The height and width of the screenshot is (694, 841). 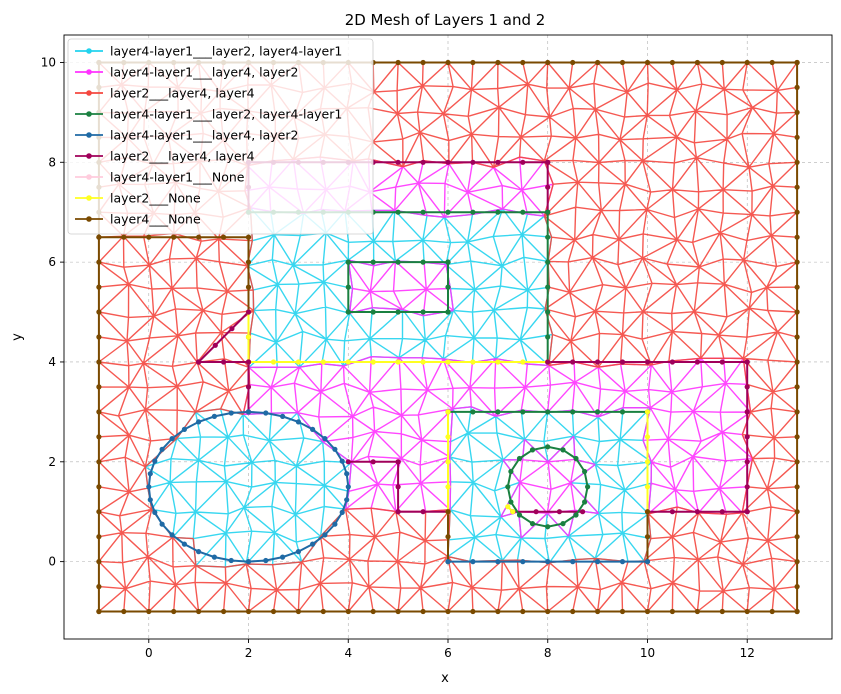 What do you see at coordinates (249, 653) in the screenshot?
I see `x-tick-label-1: 2` at bounding box center [249, 653].